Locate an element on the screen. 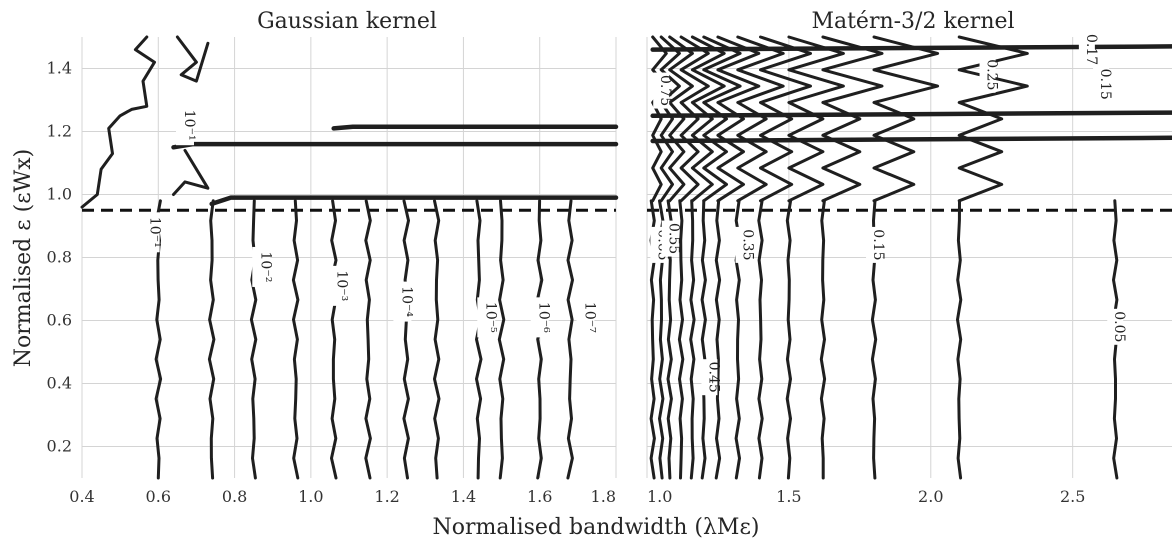 The height and width of the screenshot is (543, 1172). contour-level-label: 10⁻² is located at coordinates (265, 267).